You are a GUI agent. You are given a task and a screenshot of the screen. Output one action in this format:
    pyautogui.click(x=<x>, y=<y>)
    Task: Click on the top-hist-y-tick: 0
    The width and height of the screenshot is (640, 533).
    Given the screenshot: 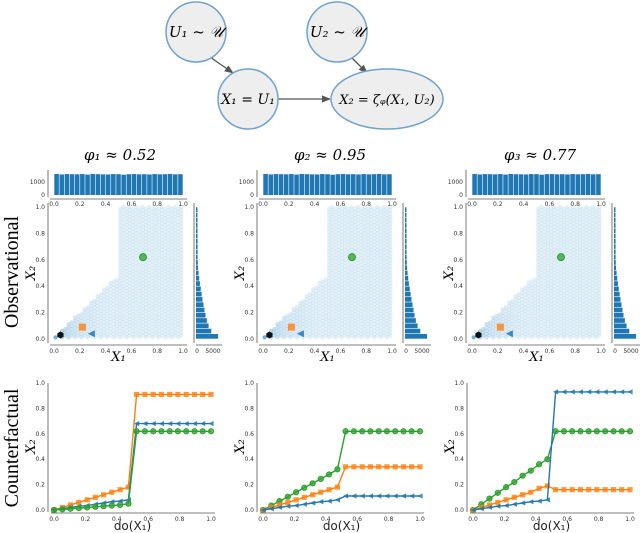 What is the action you would take?
    pyautogui.click(x=461, y=195)
    